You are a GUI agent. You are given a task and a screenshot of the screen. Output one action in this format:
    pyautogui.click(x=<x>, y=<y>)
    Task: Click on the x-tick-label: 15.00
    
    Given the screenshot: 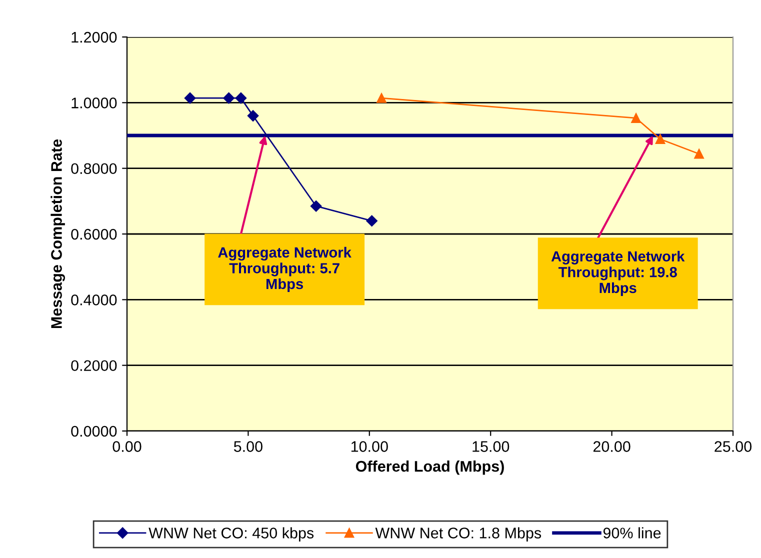 What is the action you would take?
    pyautogui.click(x=491, y=446)
    